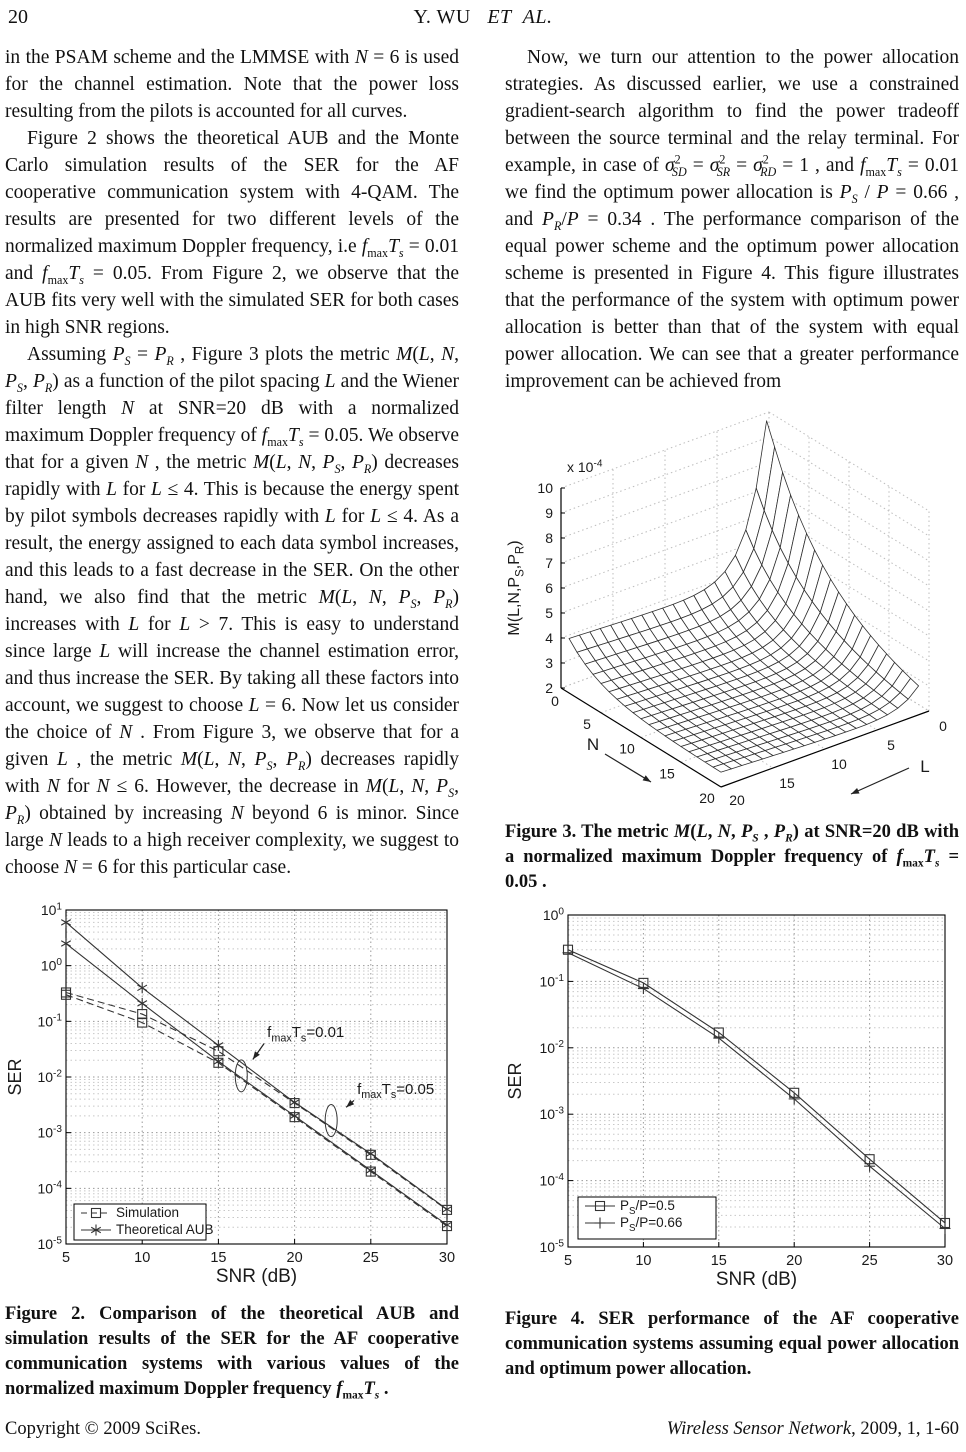 This screenshot has width=966, height=1452. Describe the element at coordinates (585, 466) in the screenshot. I see `svg-text: x 10-4` at that location.